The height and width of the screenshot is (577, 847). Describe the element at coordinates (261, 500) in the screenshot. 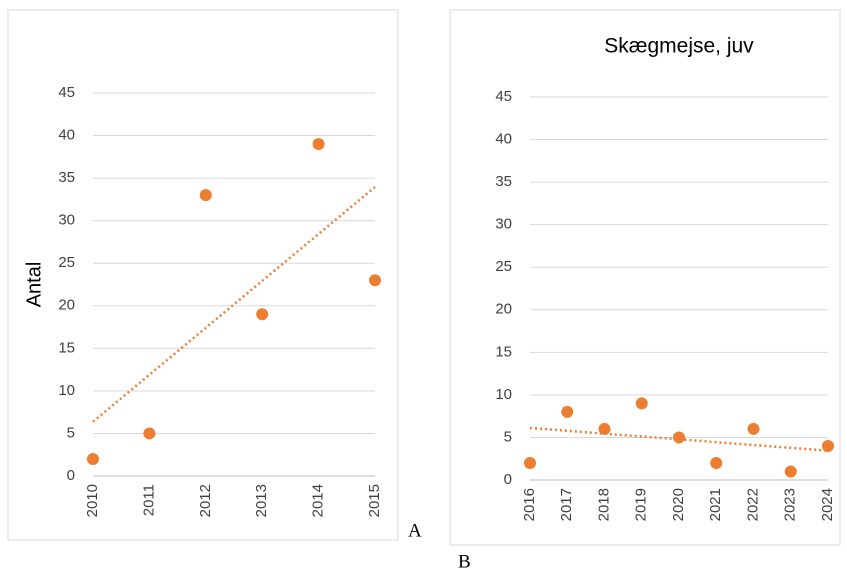

I see `x-tick-label: 2013` at that location.